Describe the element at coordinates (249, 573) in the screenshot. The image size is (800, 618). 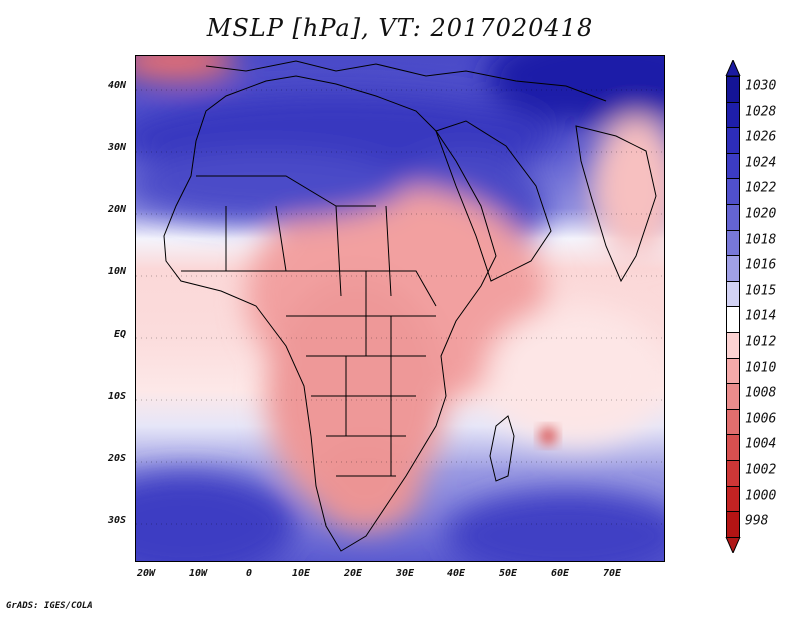
I see `lon-label: 0` at that location.